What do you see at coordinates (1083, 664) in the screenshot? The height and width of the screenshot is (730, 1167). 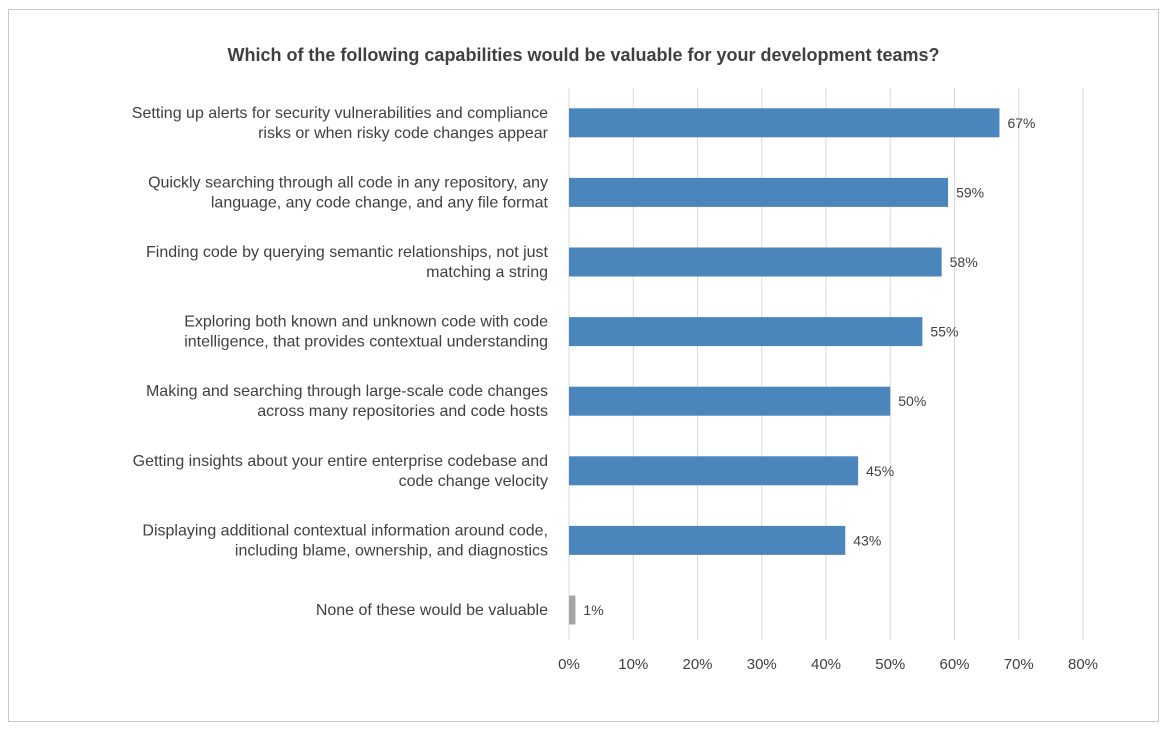 I see `x-tick-label: 80%` at bounding box center [1083, 664].